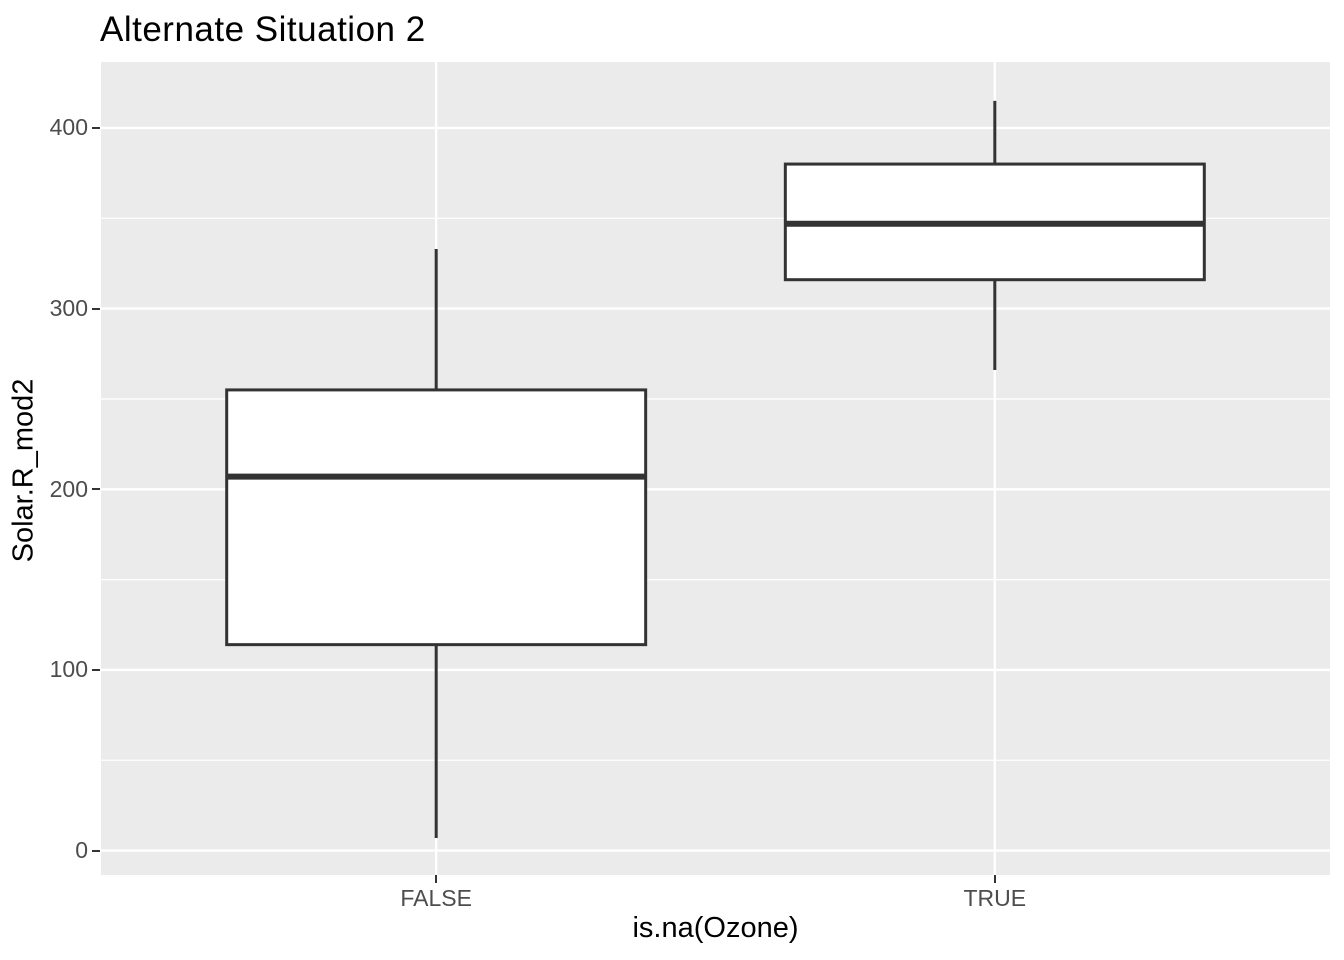  What do you see at coordinates (68, 488) in the screenshot?
I see `y-tick-label-200: 200` at bounding box center [68, 488].